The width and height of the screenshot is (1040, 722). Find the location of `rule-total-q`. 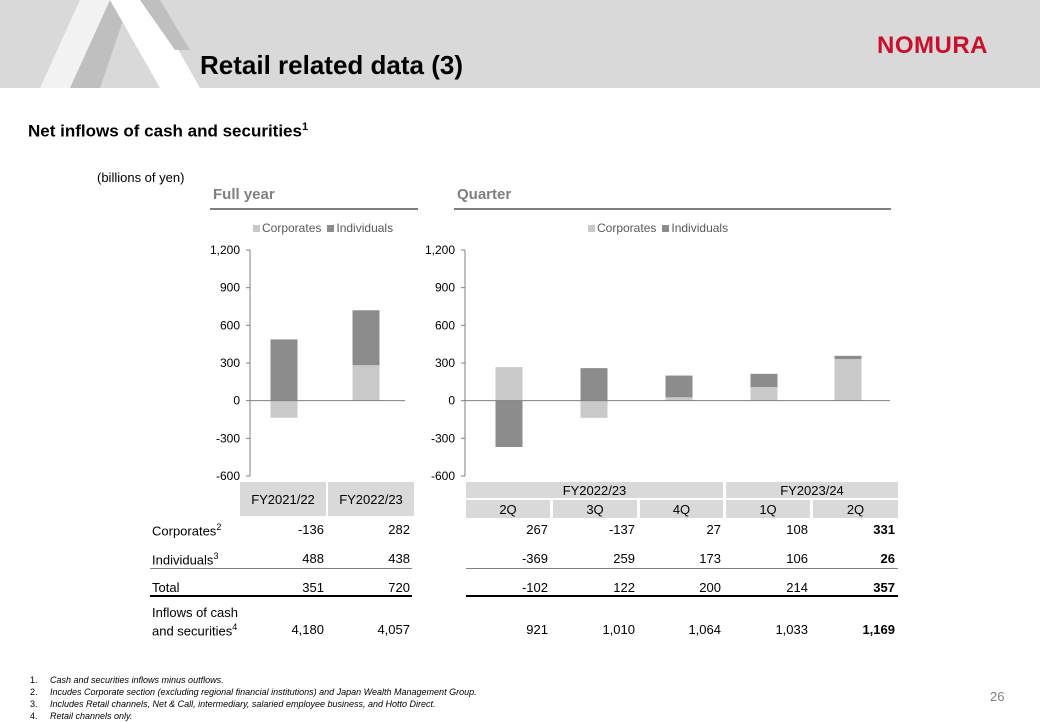

rule-total-q is located at coordinates (682, 596).